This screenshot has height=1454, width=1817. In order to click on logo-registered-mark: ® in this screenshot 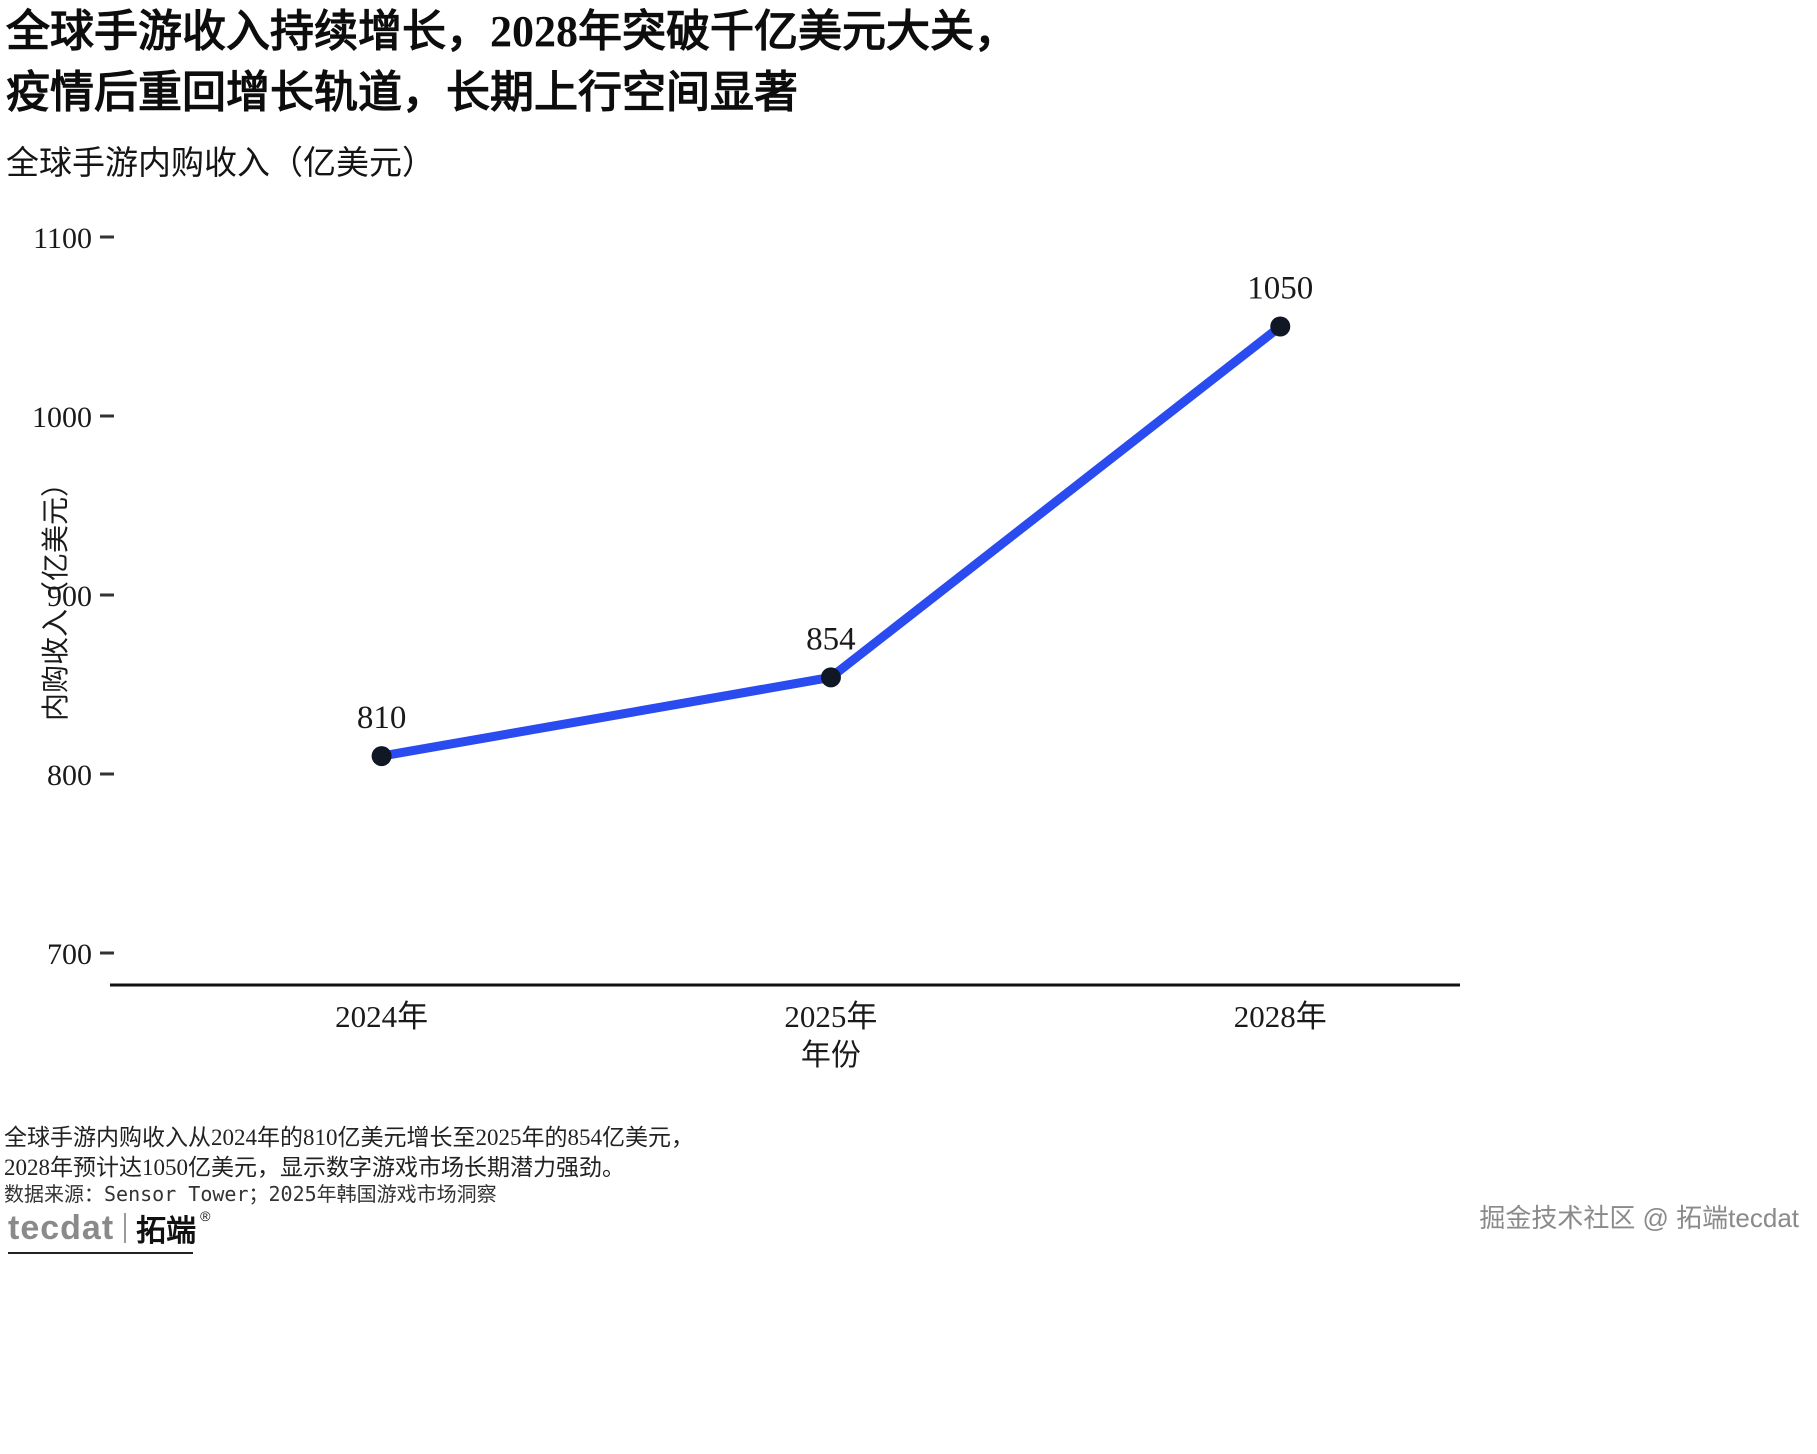, I will do `click(205, 1216)`.